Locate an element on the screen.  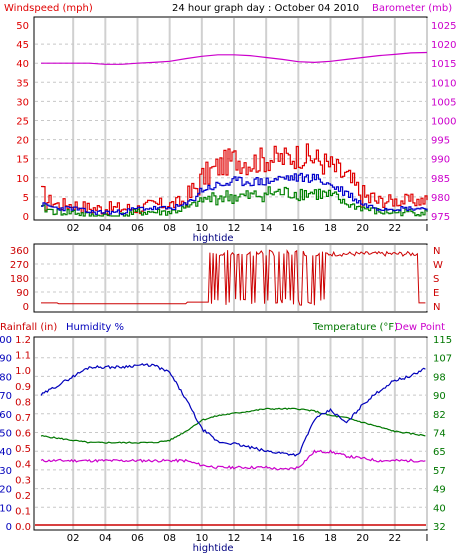
rainfall-tick-label: 0.6 is located at coordinates (23, 434).